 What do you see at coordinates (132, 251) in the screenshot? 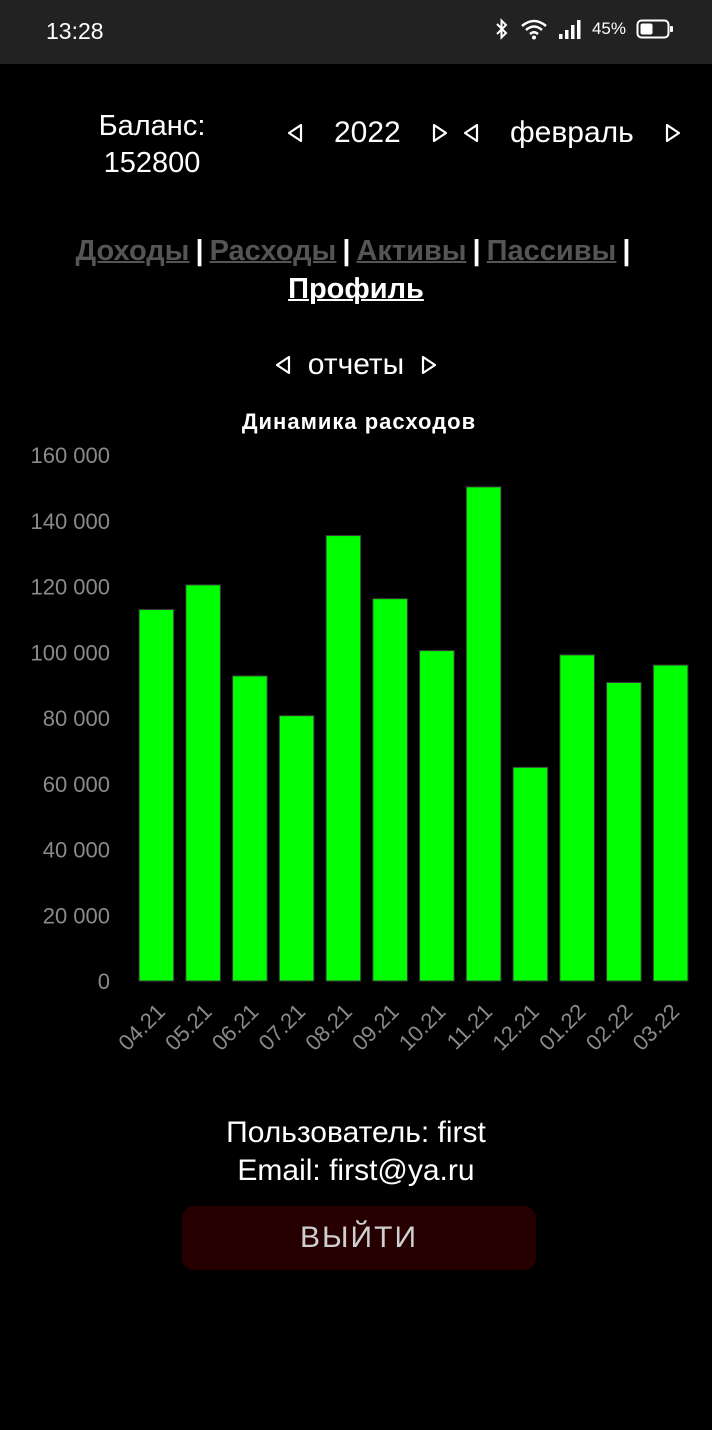
I see `tab-income: Доходы` at bounding box center [132, 251].